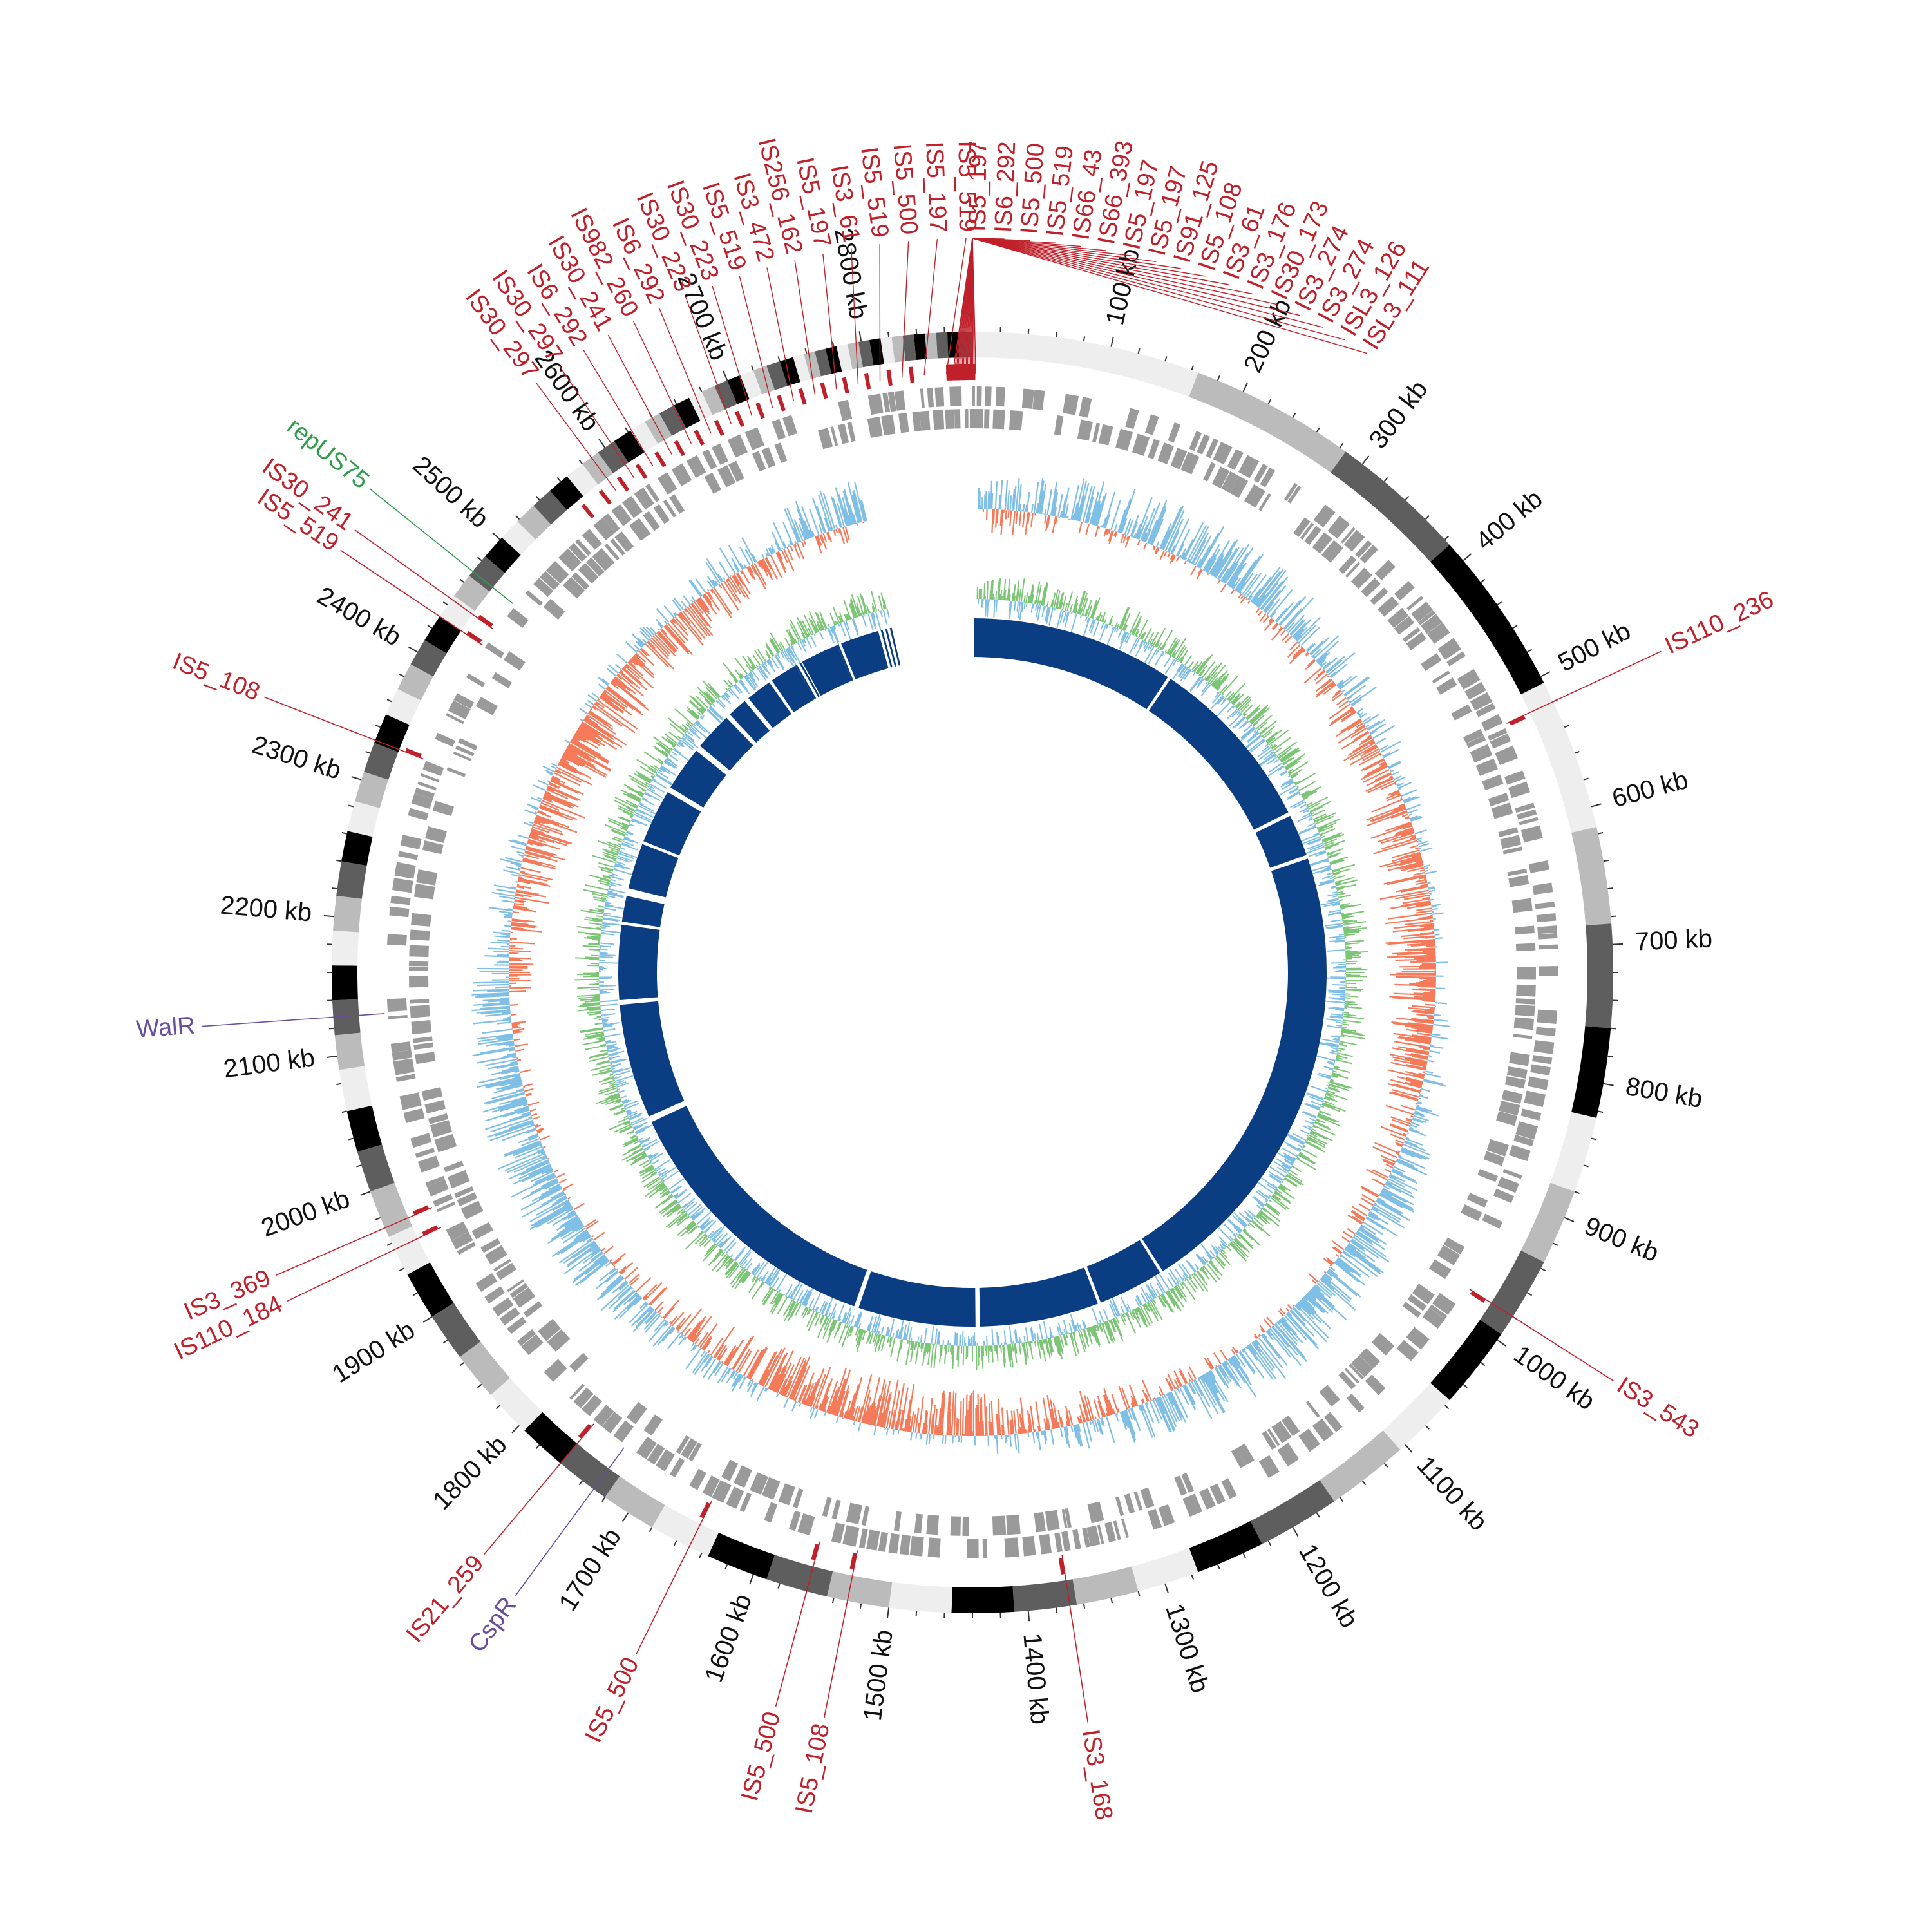  Describe the element at coordinates (1673, 940) in the screenshot. I see `scale-tick-label: 700 kb` at that location.